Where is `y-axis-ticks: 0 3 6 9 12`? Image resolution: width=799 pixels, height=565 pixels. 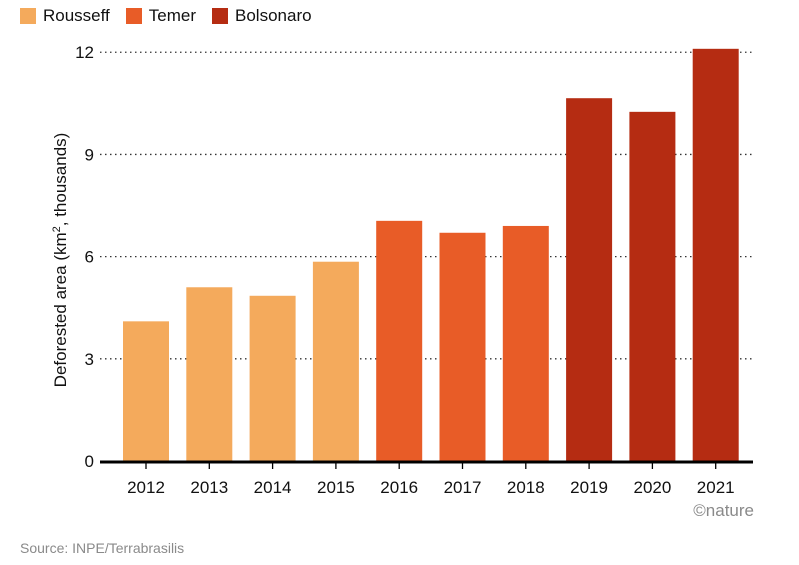
y-axis-ticks: 0 3 6 9 12 is located at coordinates (84, 257).